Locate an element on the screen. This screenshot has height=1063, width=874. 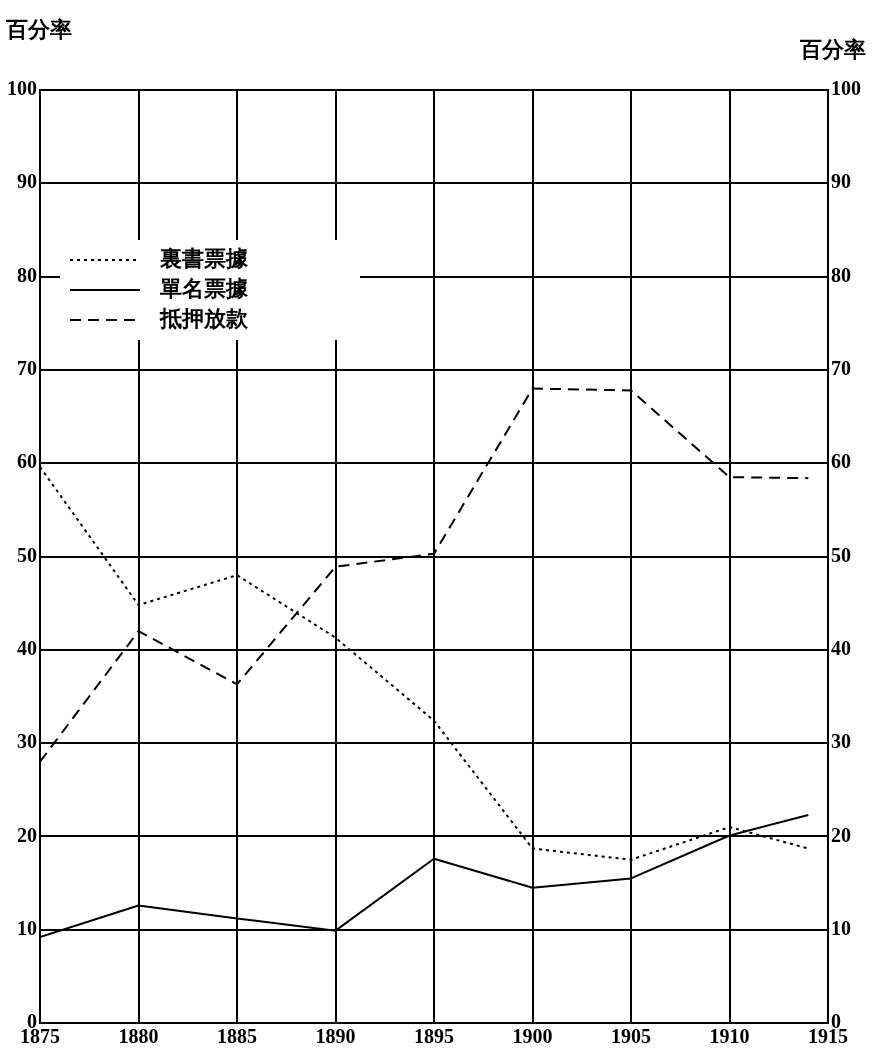
y2-tick-label: 60 is located at coordinates (841, 461).